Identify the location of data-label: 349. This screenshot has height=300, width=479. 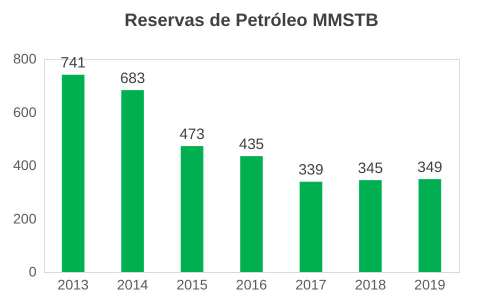
(429, 167).